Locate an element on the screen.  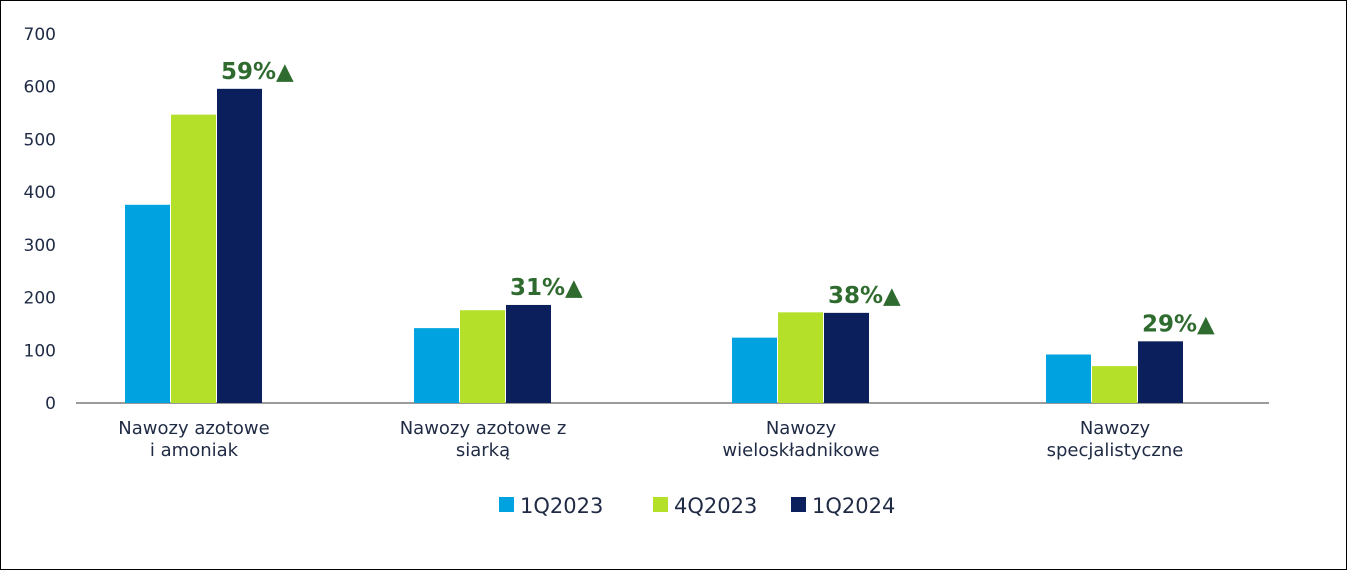
change-annotation: 38%▲ is located at coordinates (864, 296).